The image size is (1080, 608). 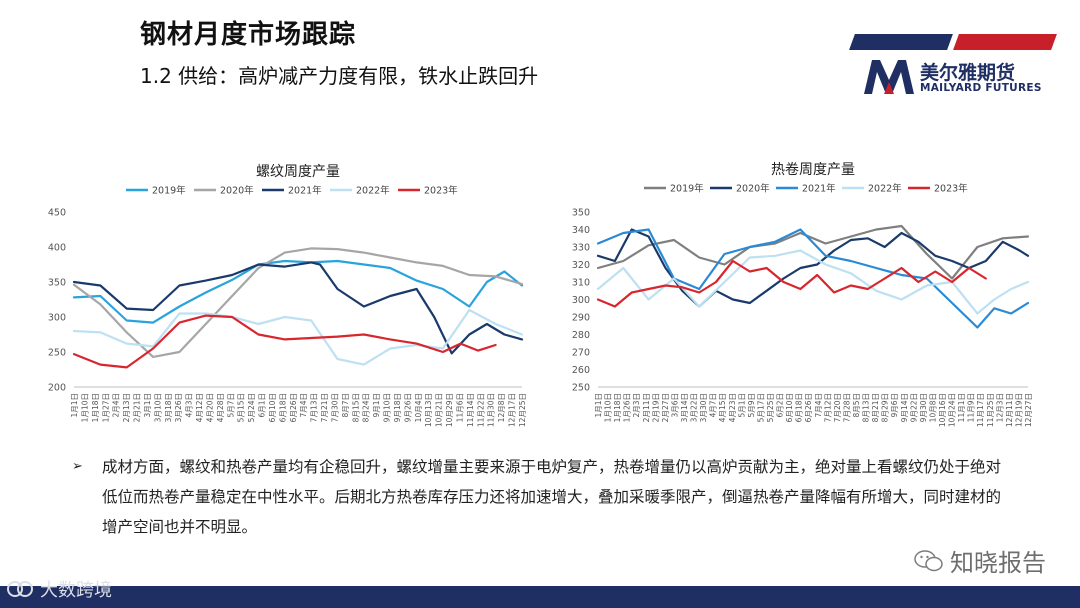 I want to click on x-tick-label: 1月26日, so click(x=627, y=407).